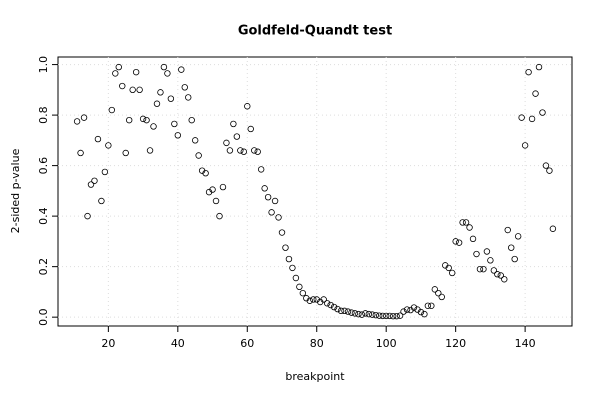 This screenshot has width=599, height=400. What do you see at coordinates (43, 267) in the screenshot?
I see `y-tick-label: 0.2` at bounding box center [43, 267].